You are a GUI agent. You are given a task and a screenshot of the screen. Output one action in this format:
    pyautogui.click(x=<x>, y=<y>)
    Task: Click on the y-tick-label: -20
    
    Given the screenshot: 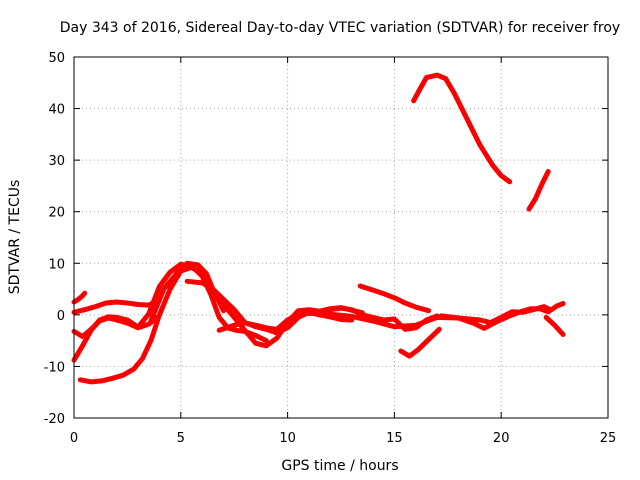 What is the action you would take?
    pyautogui.click(x=54, y=419)
    